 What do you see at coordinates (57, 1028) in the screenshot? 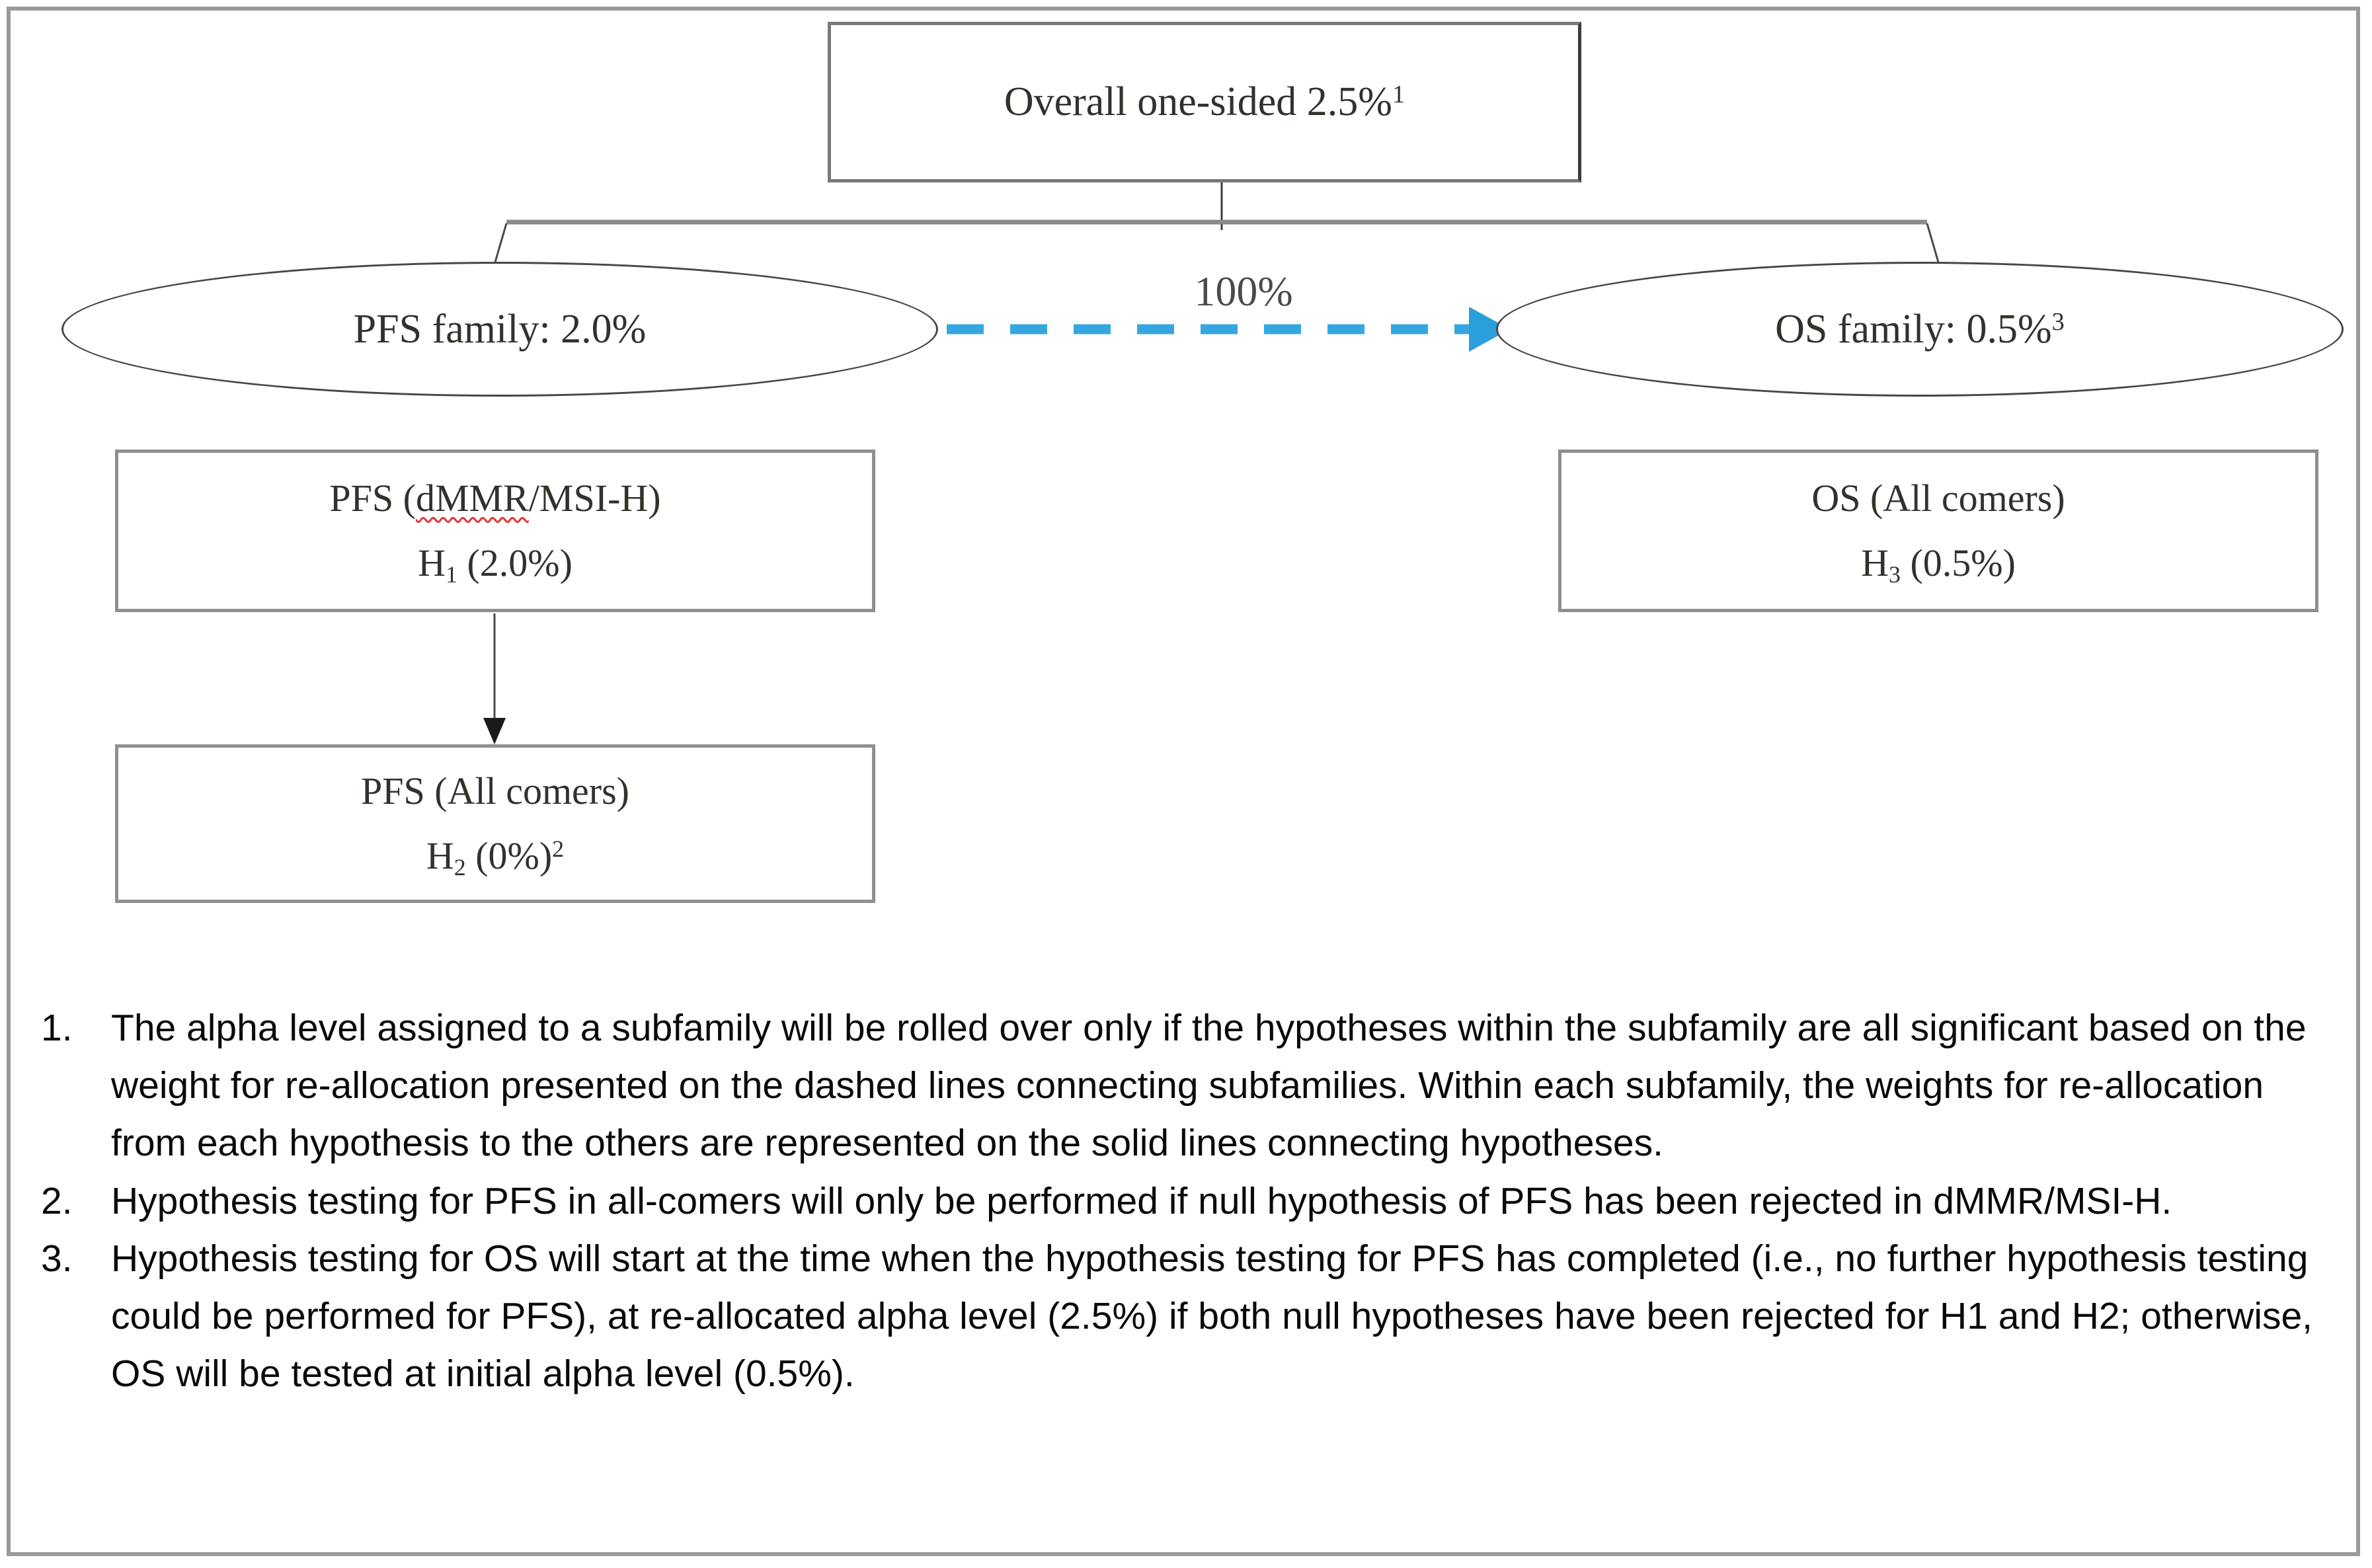
I see `footnote-number: 1.` at bounding box center [57, 1028].